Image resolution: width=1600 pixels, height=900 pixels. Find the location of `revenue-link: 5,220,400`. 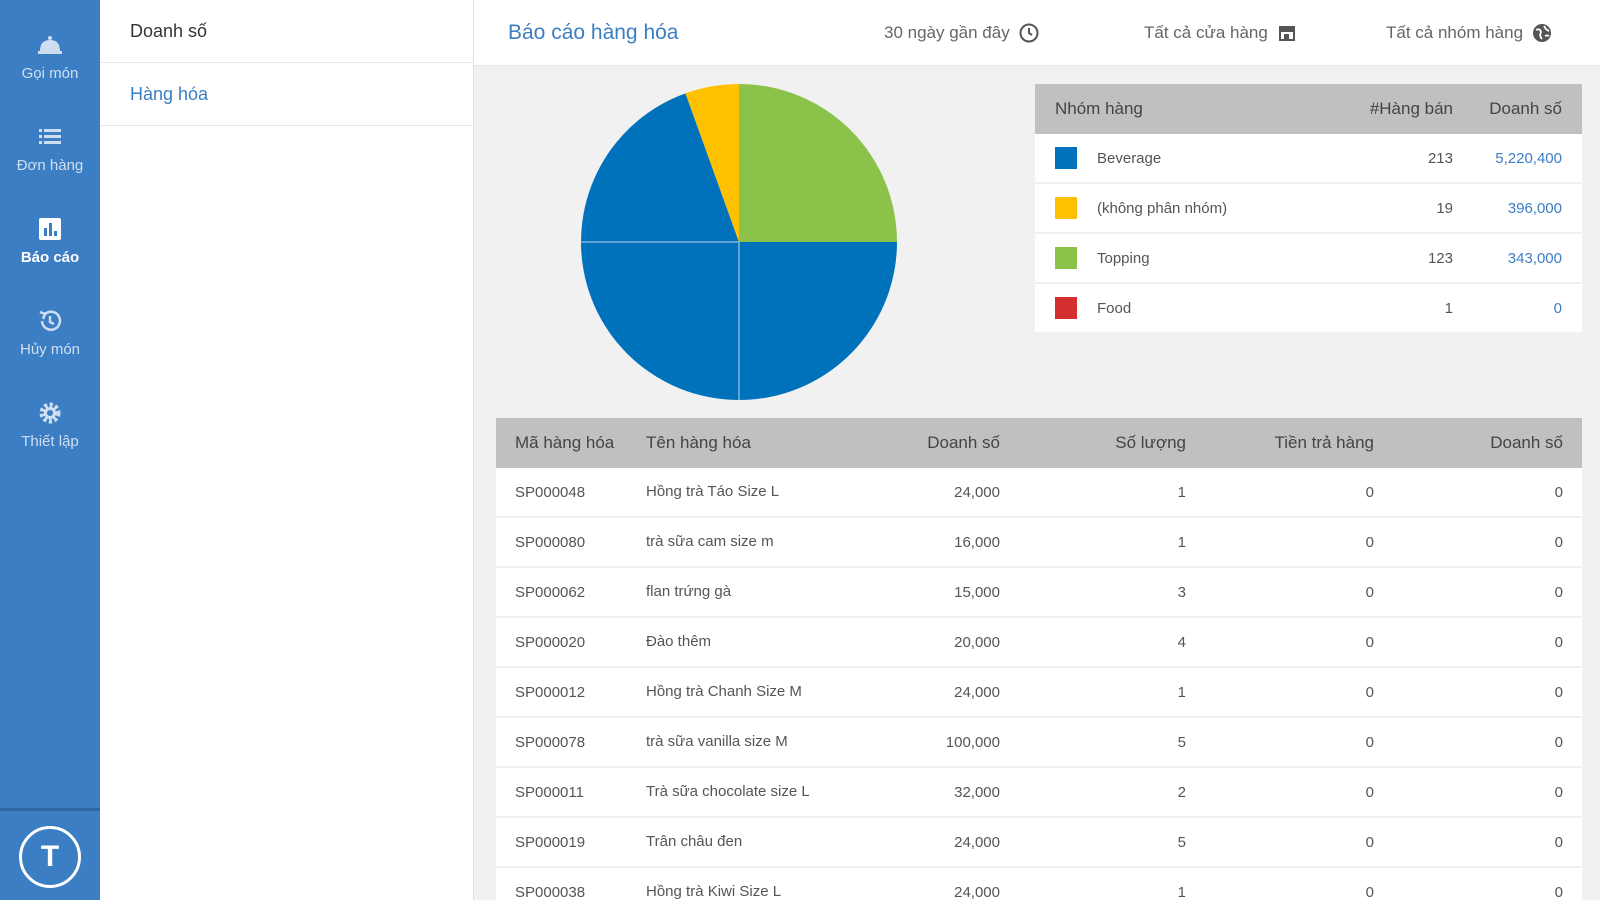

revenue-link: 5,220,400 is located at coordinates (1528, 158).